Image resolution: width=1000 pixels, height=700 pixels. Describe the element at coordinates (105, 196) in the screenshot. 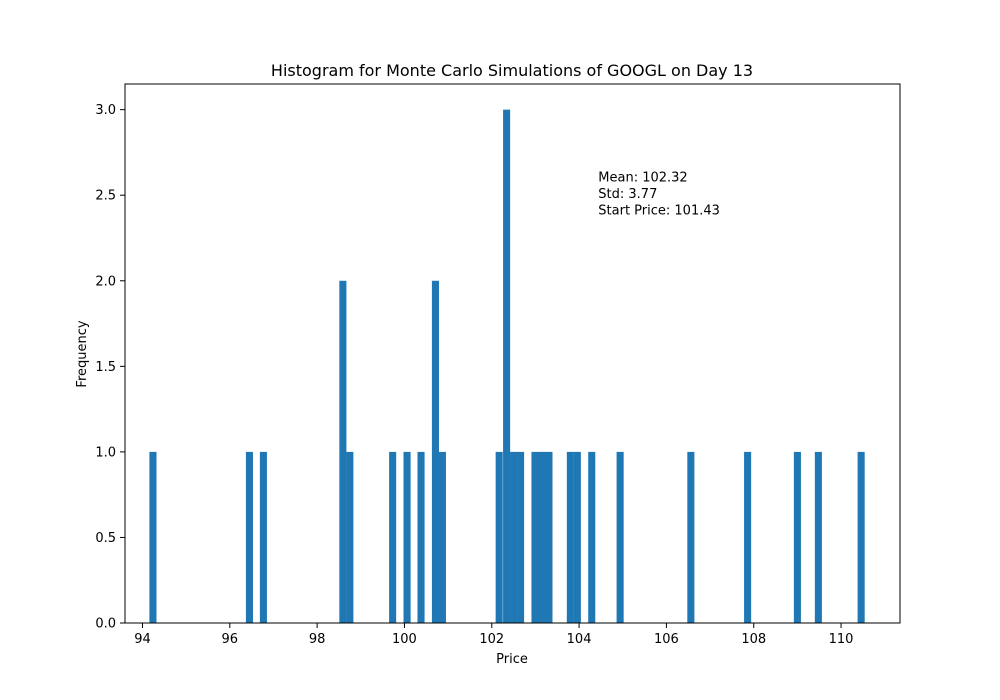

I see `y-tick-label: 2.5` at that location.